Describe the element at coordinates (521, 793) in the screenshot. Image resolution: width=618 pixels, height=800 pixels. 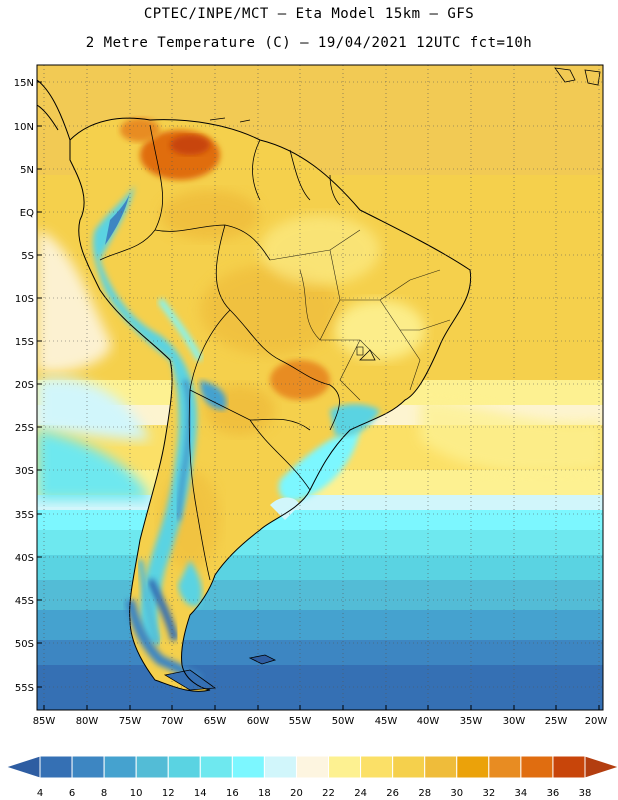
I see `legend-label: 34` at that location.